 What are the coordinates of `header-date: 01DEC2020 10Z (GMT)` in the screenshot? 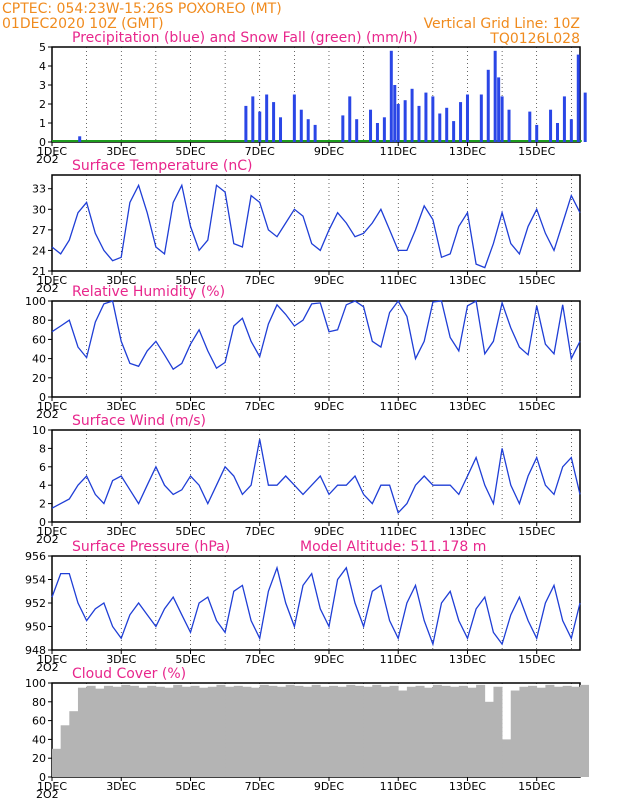 It's located at (83, 24).